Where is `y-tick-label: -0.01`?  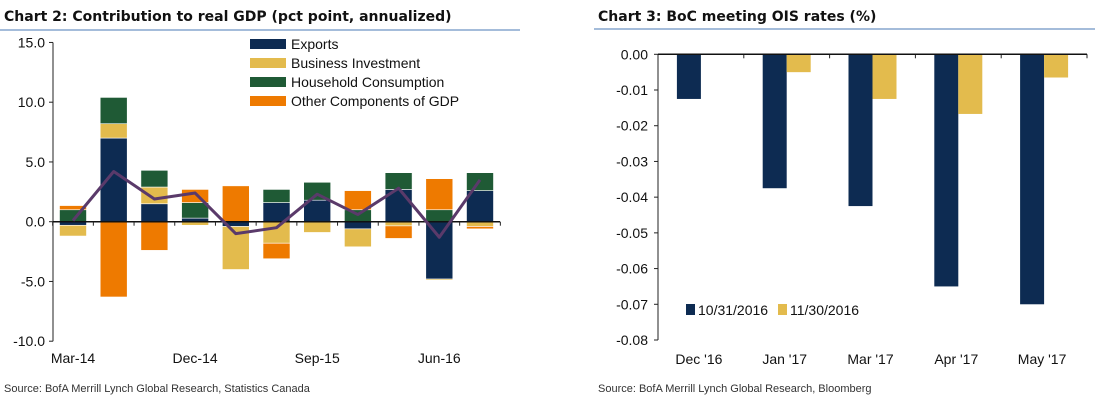
y-tick-label: -0.01 is located at coordinates (632, 90).